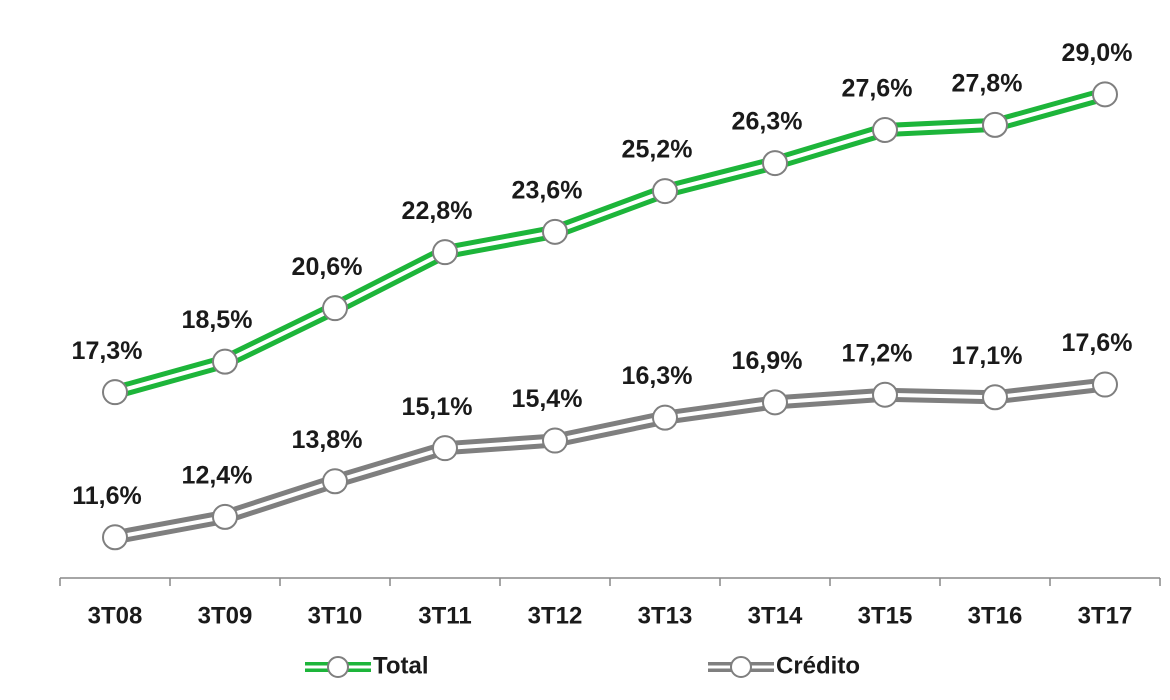  What do you see at coordinates (217, 476) in the screenshot?
I see `data-label: 12,4%` at bounding box center [217, 476].